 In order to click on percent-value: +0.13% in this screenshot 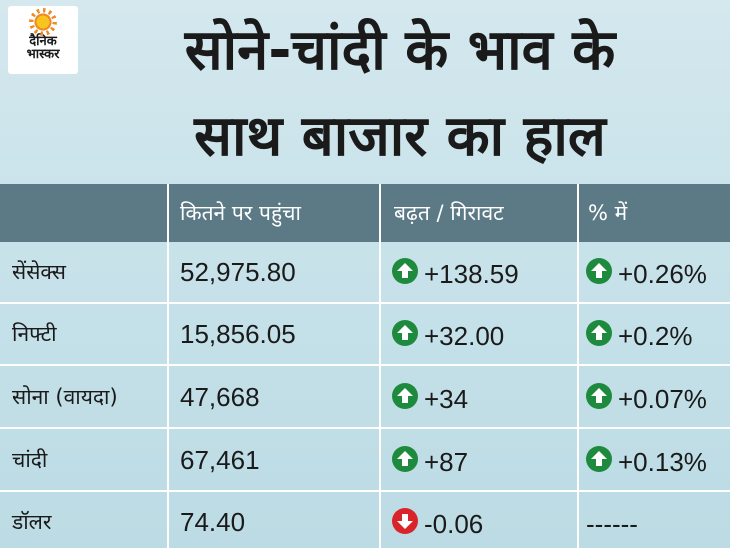, I will do `click(662, 462)`.